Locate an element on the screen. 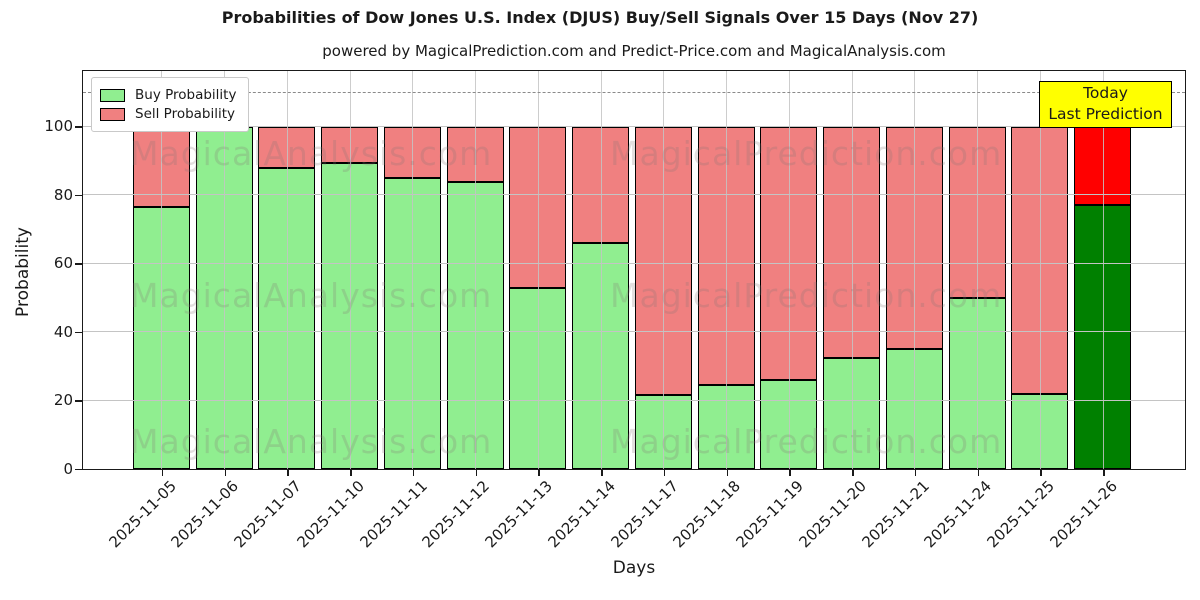 Image resolution: width=1200 pixels, height=600 pixels. x-tick-label: 2025-11-07 is located at coordinates (268, 514).